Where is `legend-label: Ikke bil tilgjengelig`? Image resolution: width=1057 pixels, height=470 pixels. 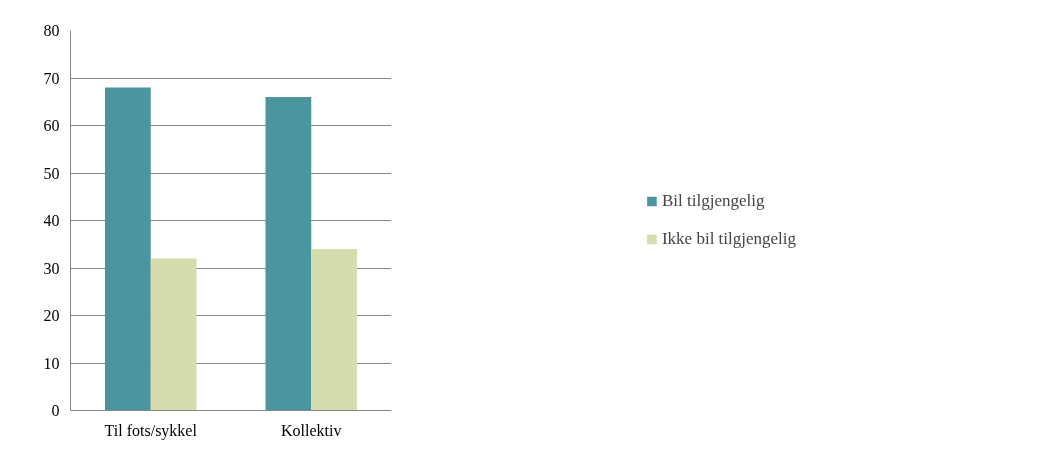
legend-label: Ikke bil tilgjengelig is located at coordinates (729, 239).